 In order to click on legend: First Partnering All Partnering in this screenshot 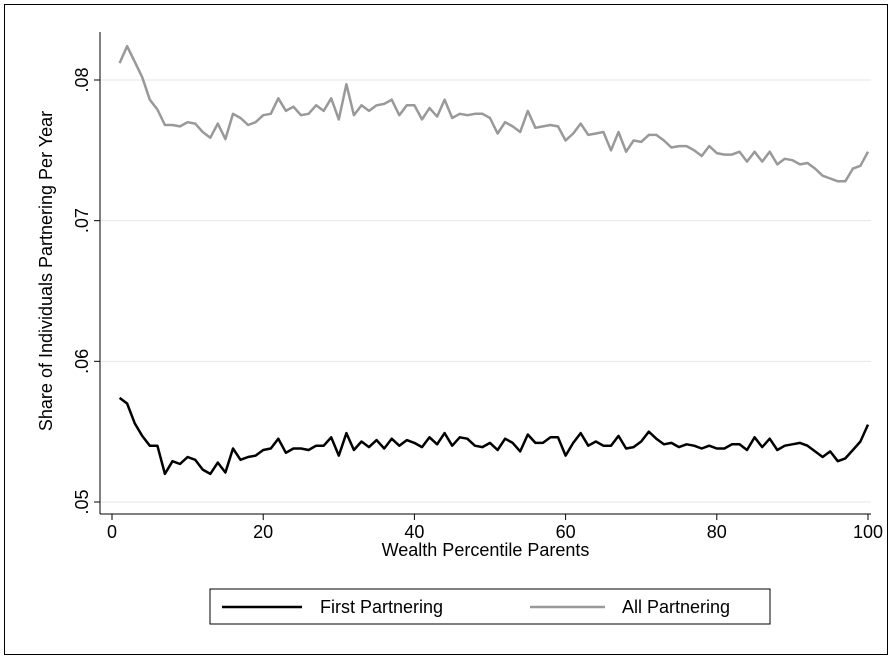, I will do `click(490, 606)`.